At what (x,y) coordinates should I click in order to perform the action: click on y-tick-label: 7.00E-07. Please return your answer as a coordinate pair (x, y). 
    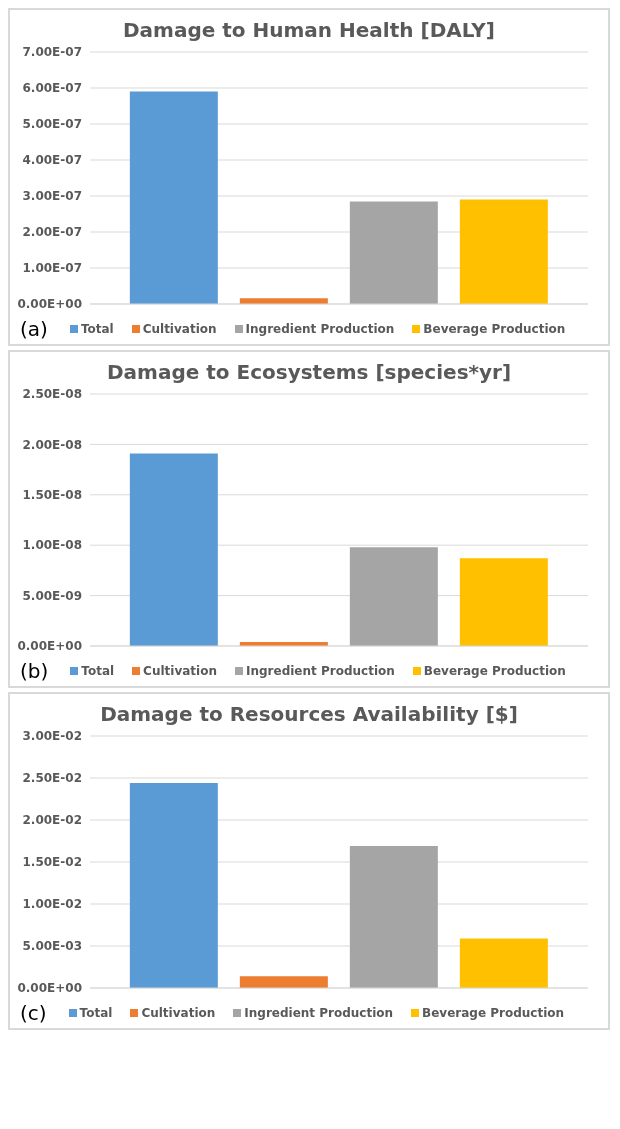
    Looking at the image, I should click on (52, 52).